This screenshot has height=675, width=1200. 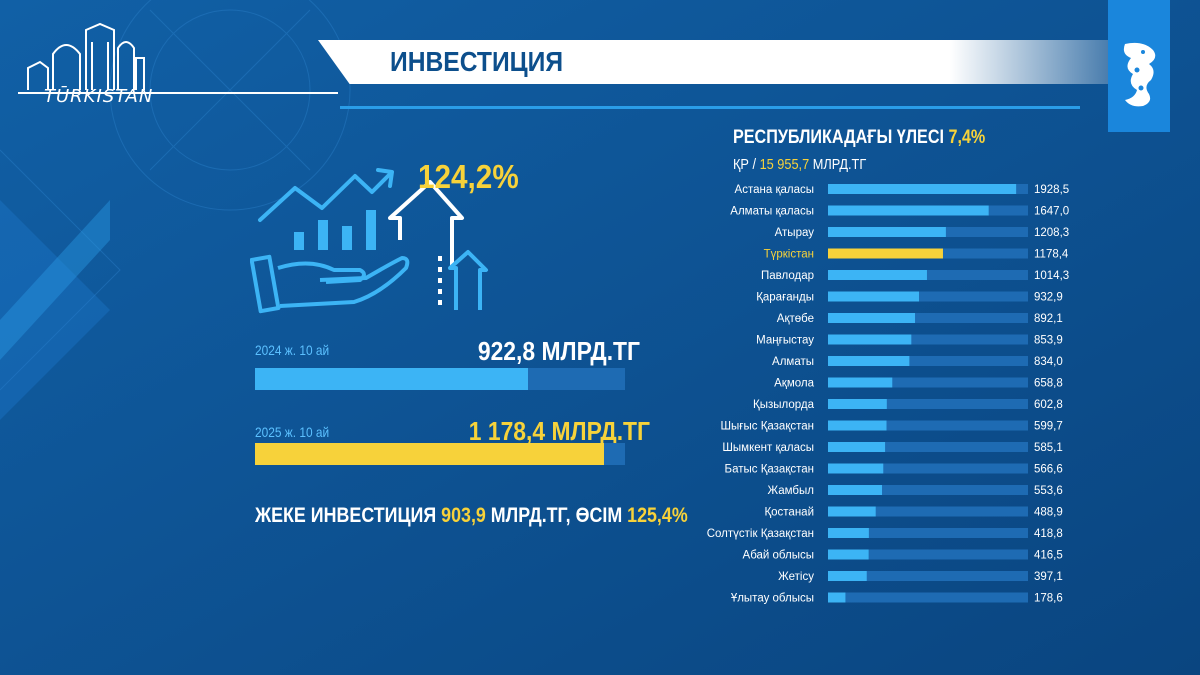 I want to click on share-value: 7,4%, so click(x=967, y=137).